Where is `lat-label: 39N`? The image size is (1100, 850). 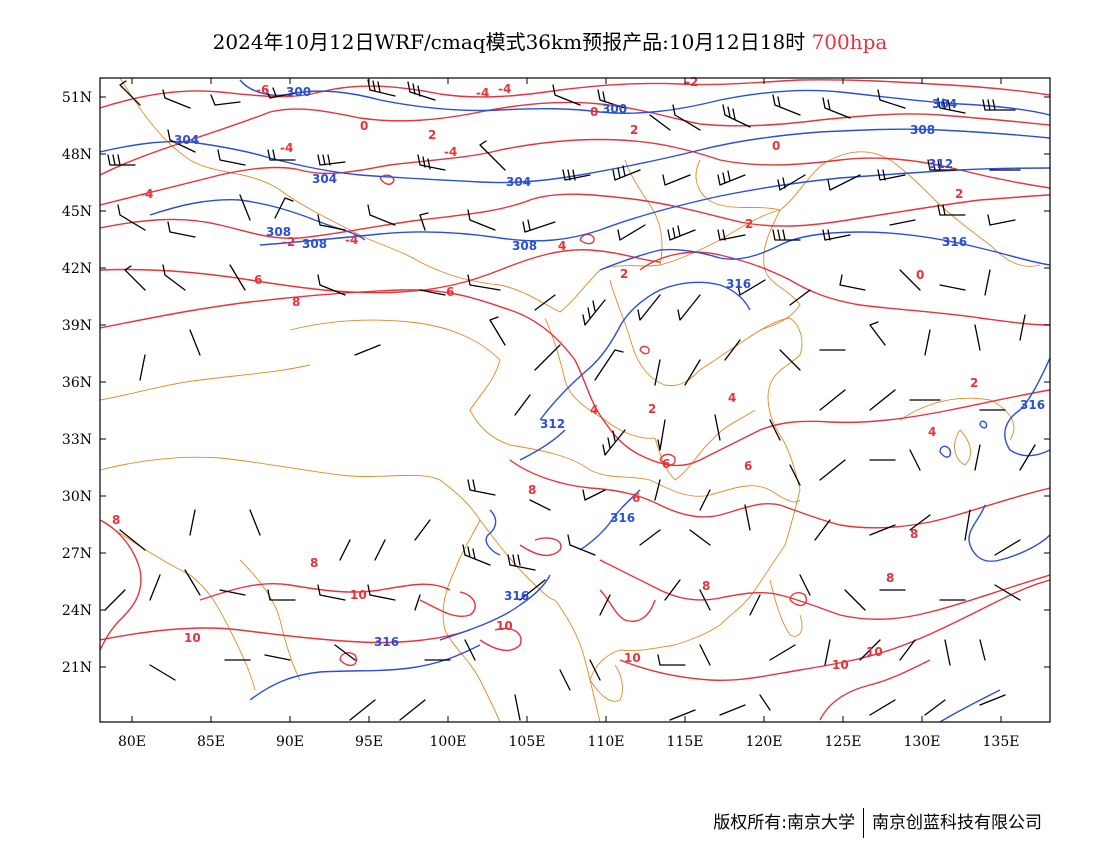 lat-label: 39N is located at coordinates (77, 326).